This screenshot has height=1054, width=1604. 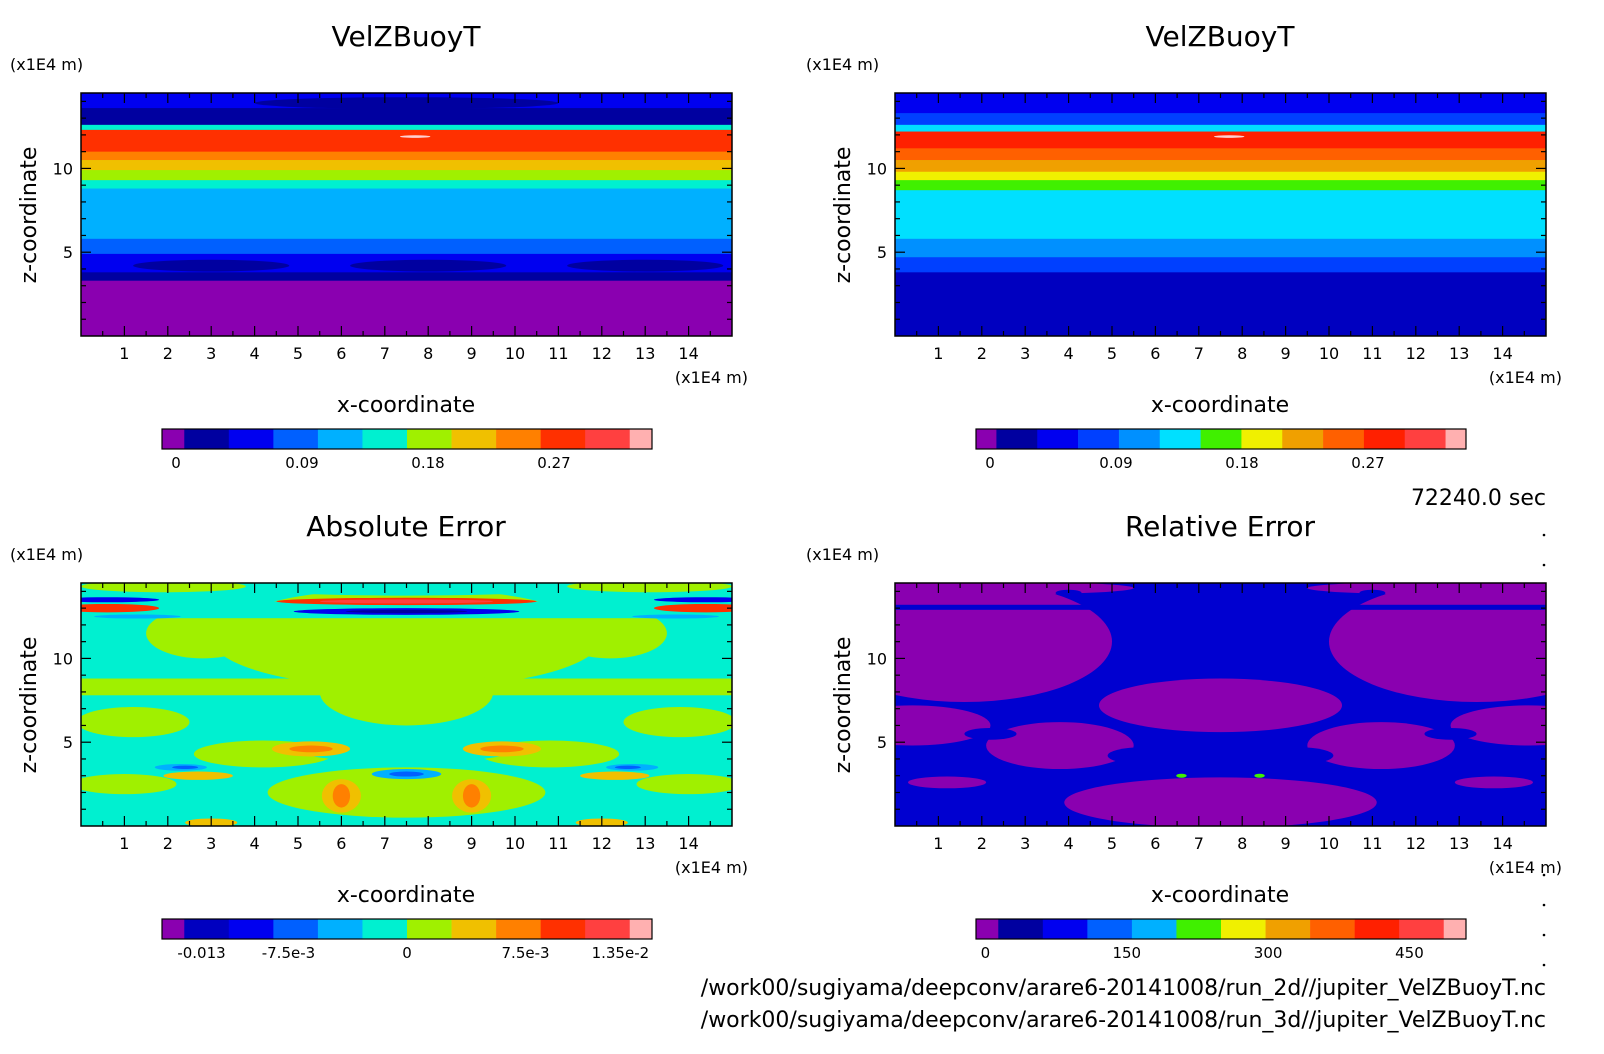 What do you see at coordinates (982, 843) in the screenshot?
I see `x-tick-label: 2` at bounding box center [982, 843].